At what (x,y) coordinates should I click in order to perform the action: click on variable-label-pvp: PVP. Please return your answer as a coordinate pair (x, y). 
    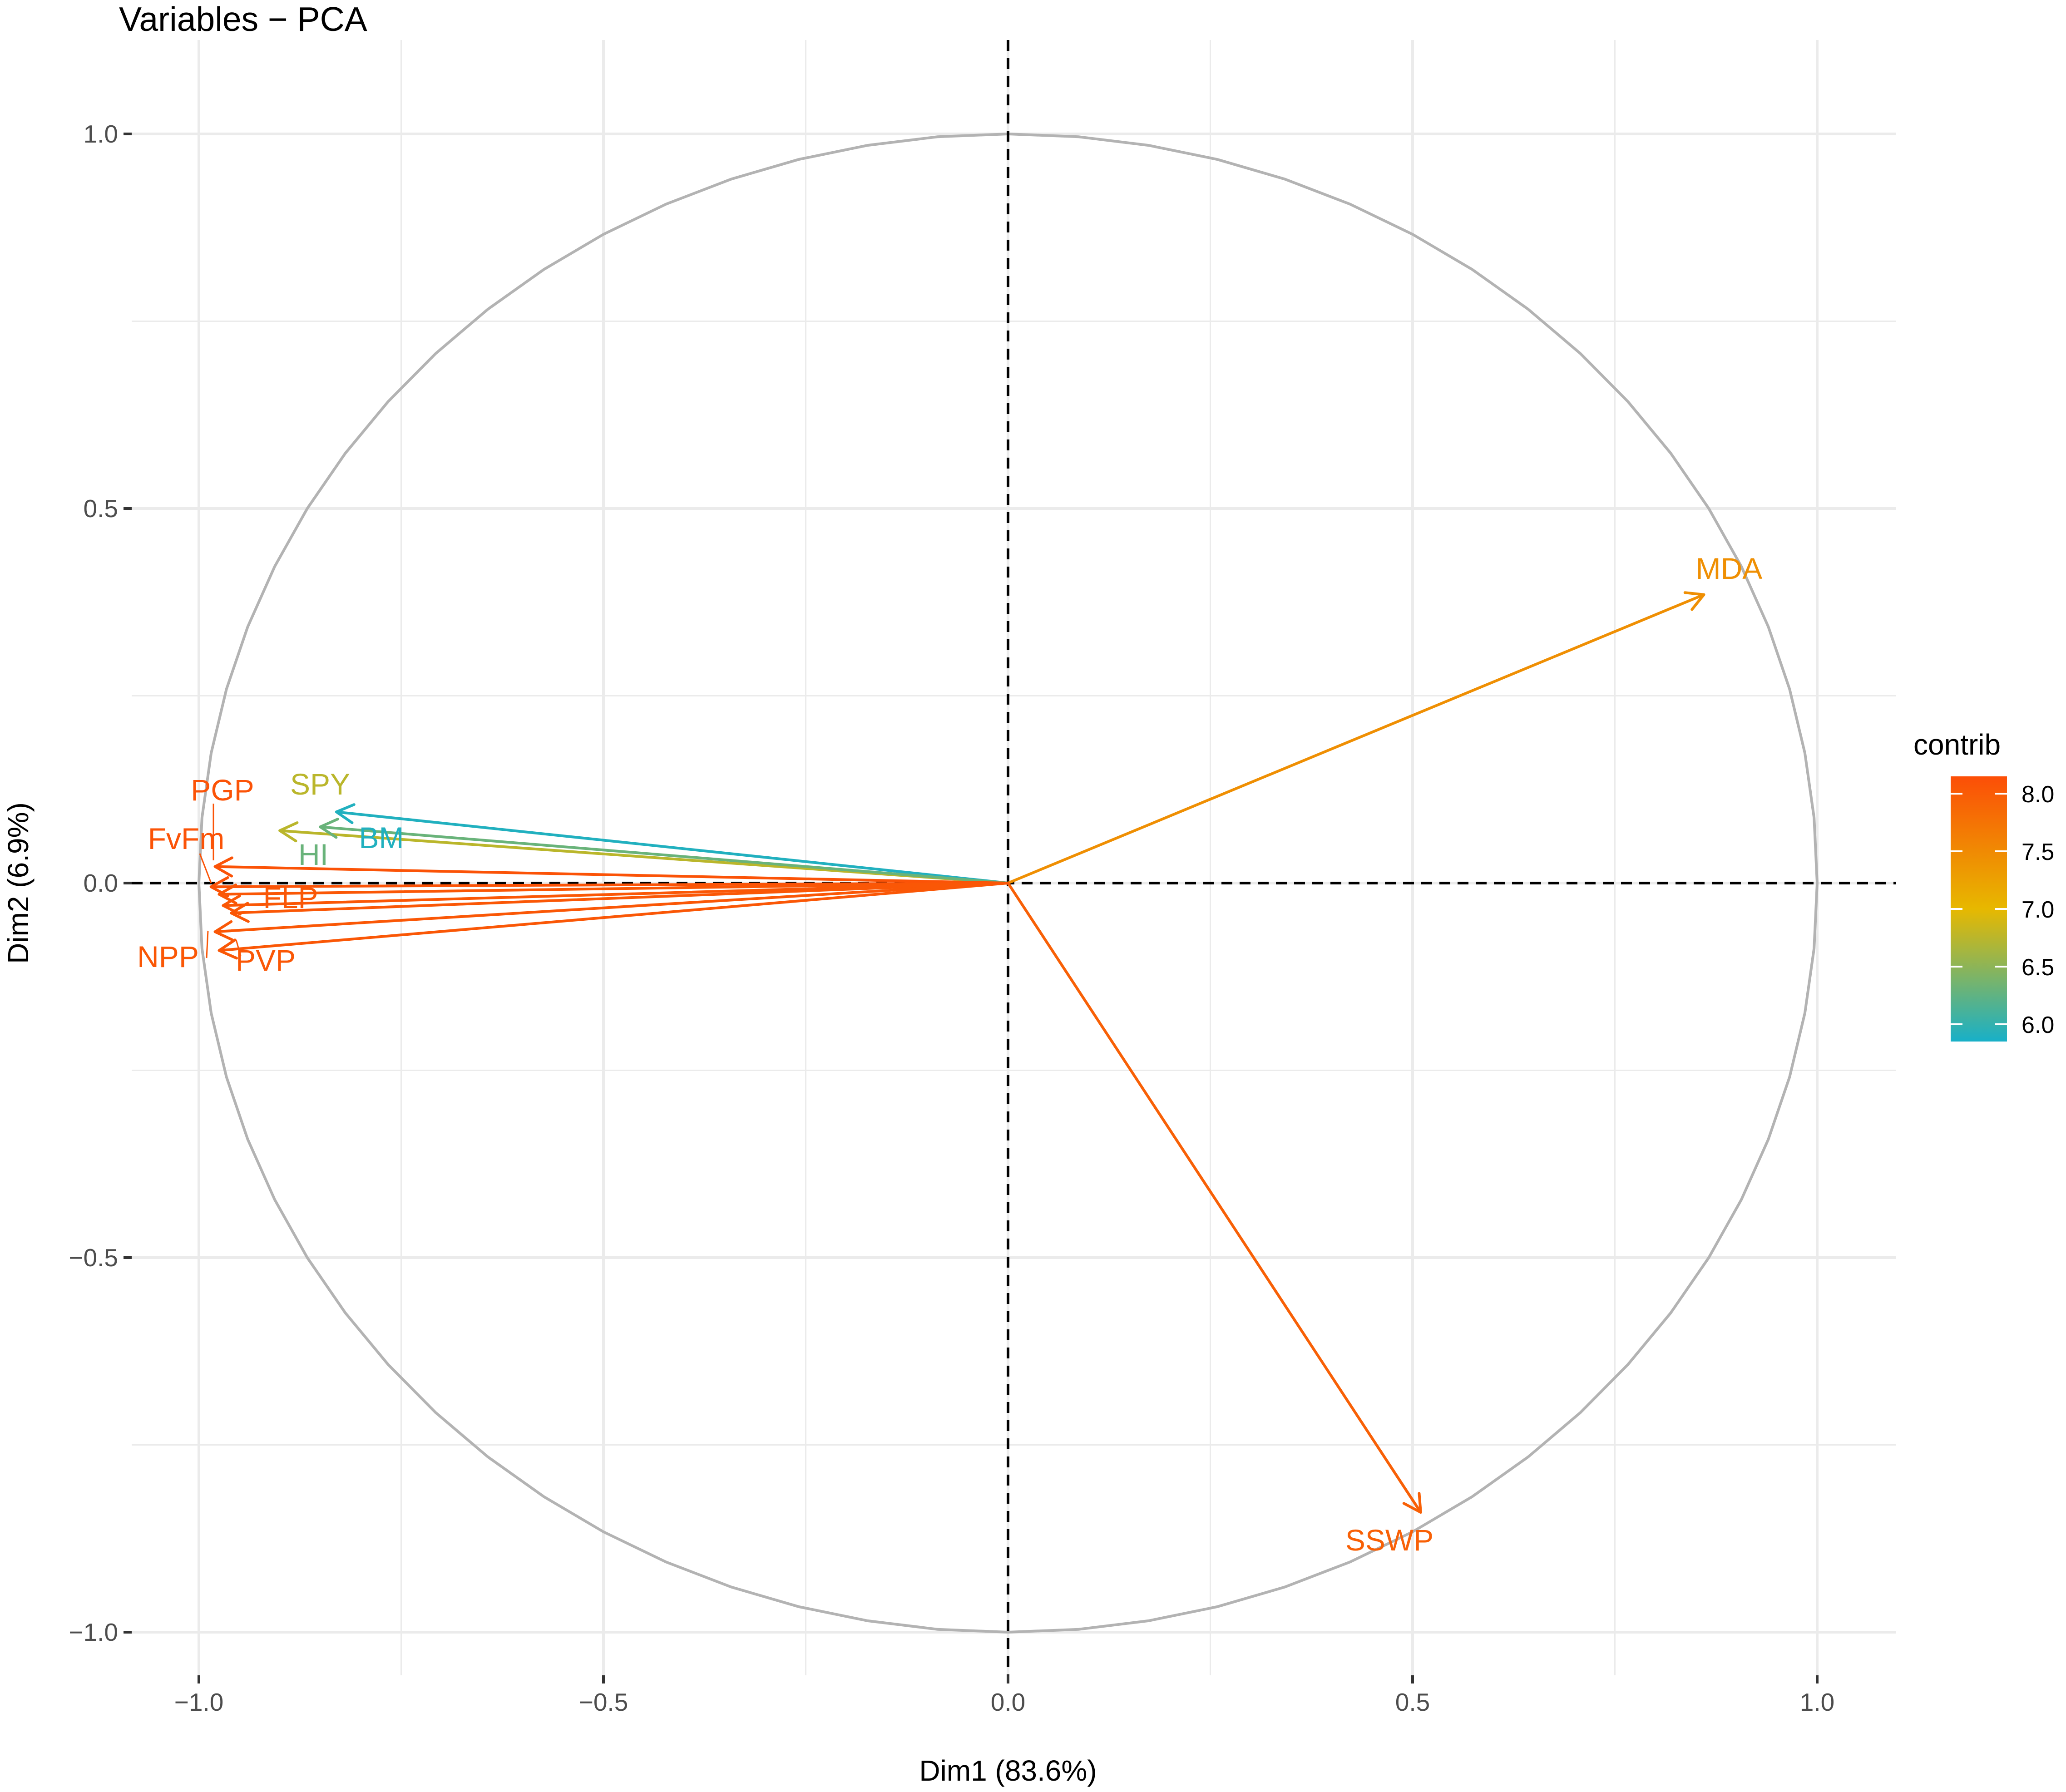
    Looking at the image, I should click on (266, 960).